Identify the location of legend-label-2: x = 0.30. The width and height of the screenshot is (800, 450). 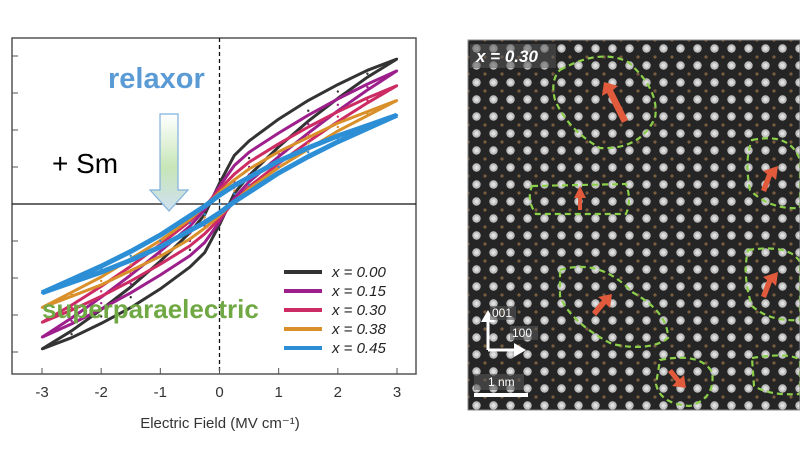
(358, 310).